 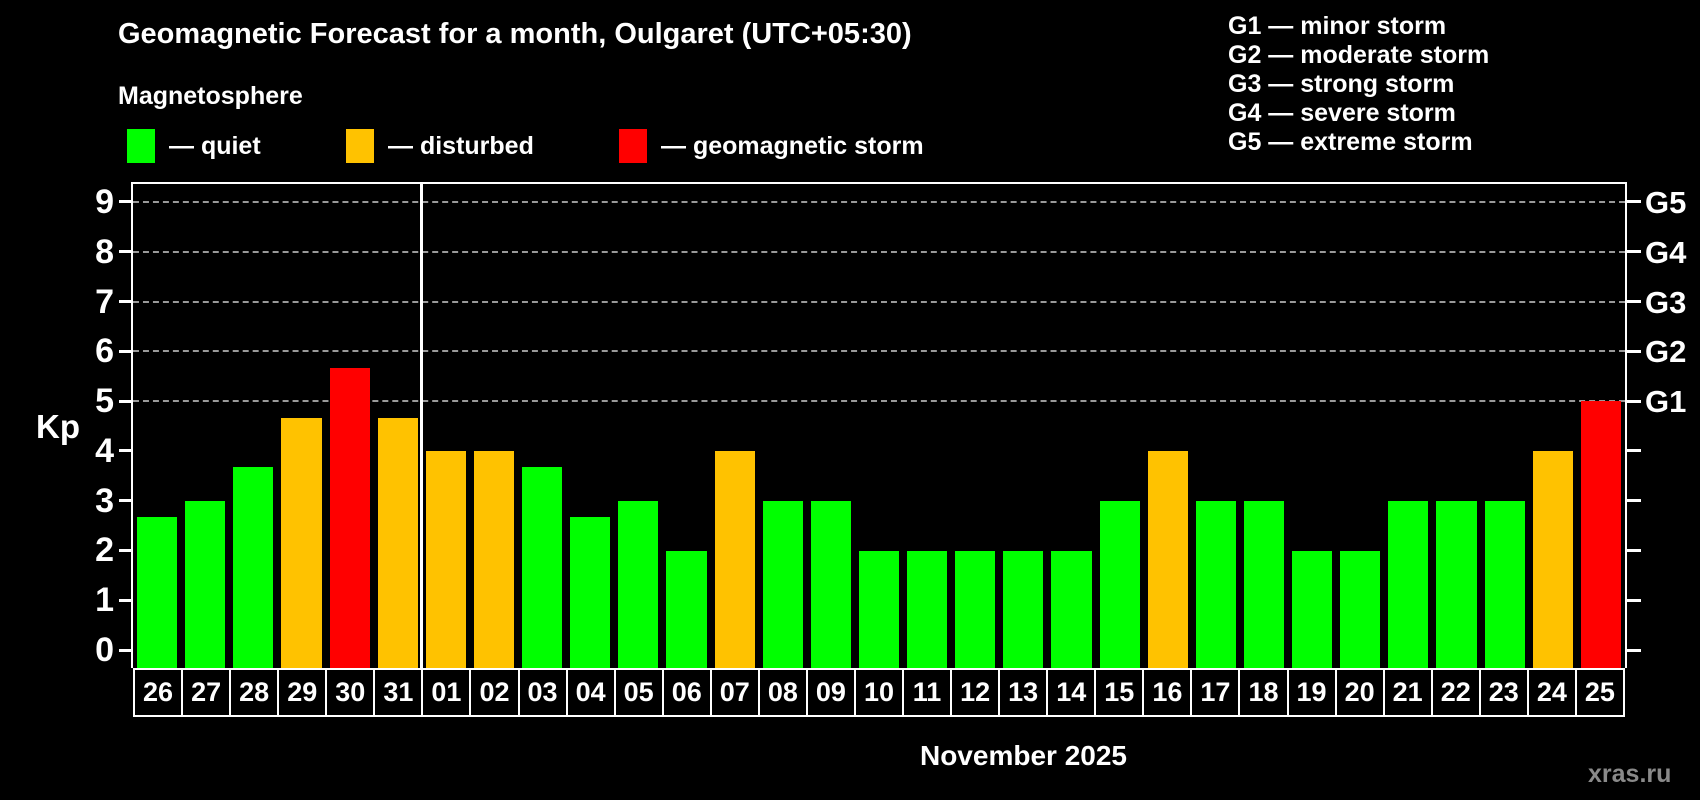 I want to click on color-legend: — quiet — disturbed — geomagnetic storm, so click(x=550, y=146).